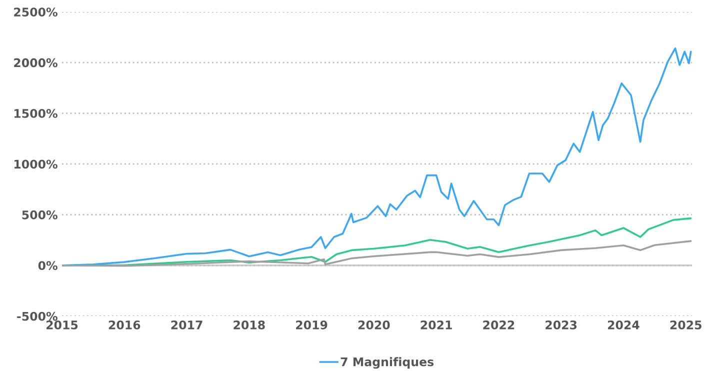 The image size is (716, 371). What do you see at coordinates (36, 12) in the screenshot?
I see `y-tick-label: 2500%` at bounding box center [36, 12].